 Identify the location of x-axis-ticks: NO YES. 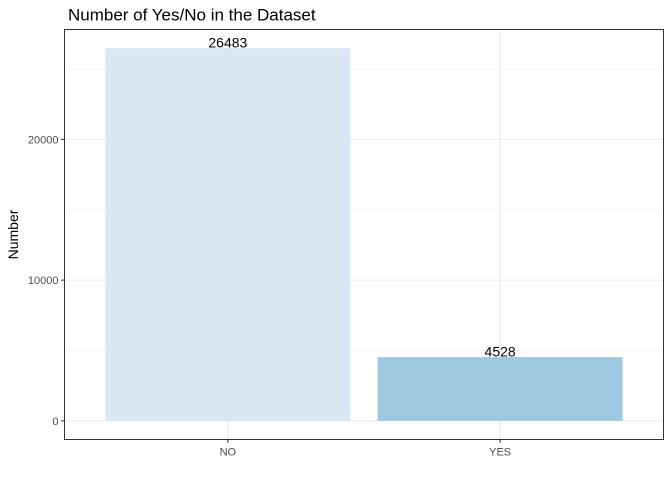
(365, 449).